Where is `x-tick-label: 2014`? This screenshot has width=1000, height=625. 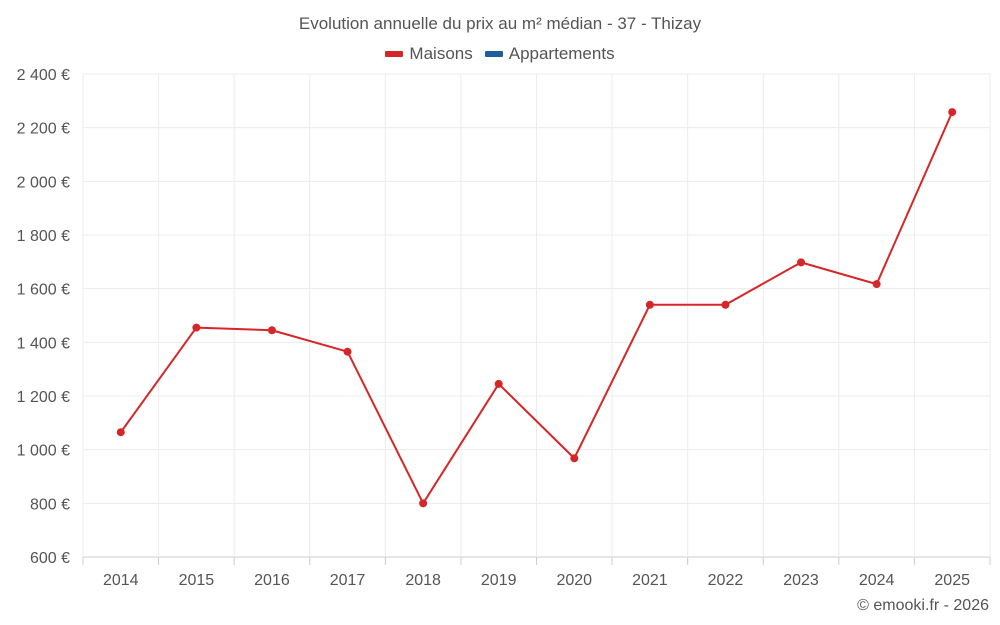
x-tick-label: 2014 is located at coordinates (121, 580).